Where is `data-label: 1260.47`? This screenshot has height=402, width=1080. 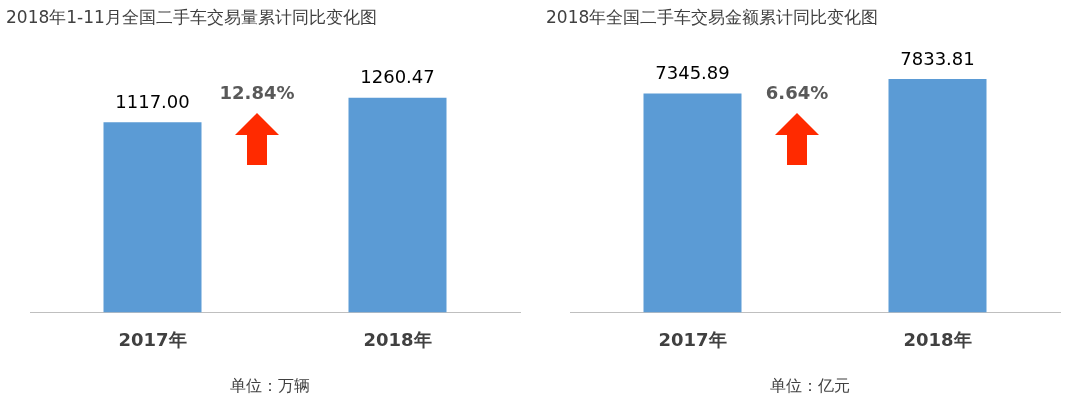
data-label: 1260.47 is located at coordinates (397, 77).